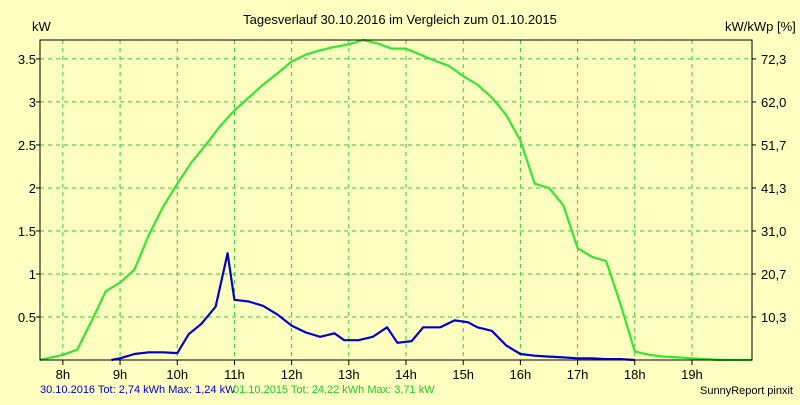 The height and width of the screenshot is (405, 800). What do you see at coordinates (635, 374) in the screenshot?
I see `x-tick-label: 18h` at bounding box center [635, 374].